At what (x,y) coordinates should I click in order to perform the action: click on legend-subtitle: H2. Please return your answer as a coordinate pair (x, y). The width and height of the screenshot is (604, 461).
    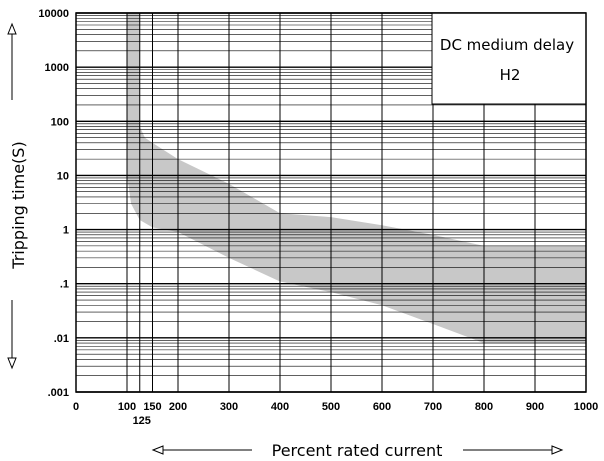
    Looking at the image, I should click on (510, 75).